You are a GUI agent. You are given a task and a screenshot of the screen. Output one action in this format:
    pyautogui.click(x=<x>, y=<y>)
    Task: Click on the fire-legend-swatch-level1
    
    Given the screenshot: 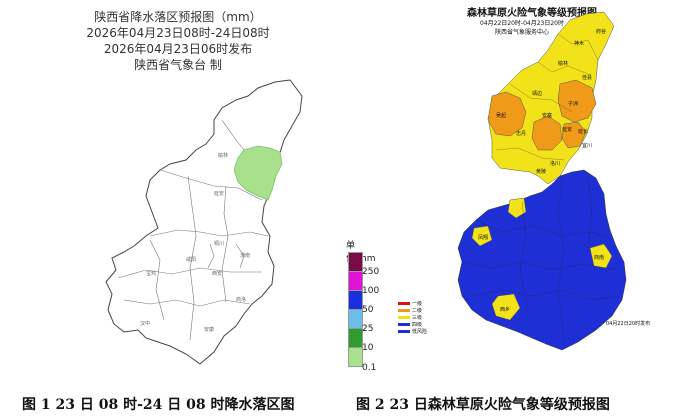 What is the action you would take?
    pyautogui.click(x=404, y=303)
    